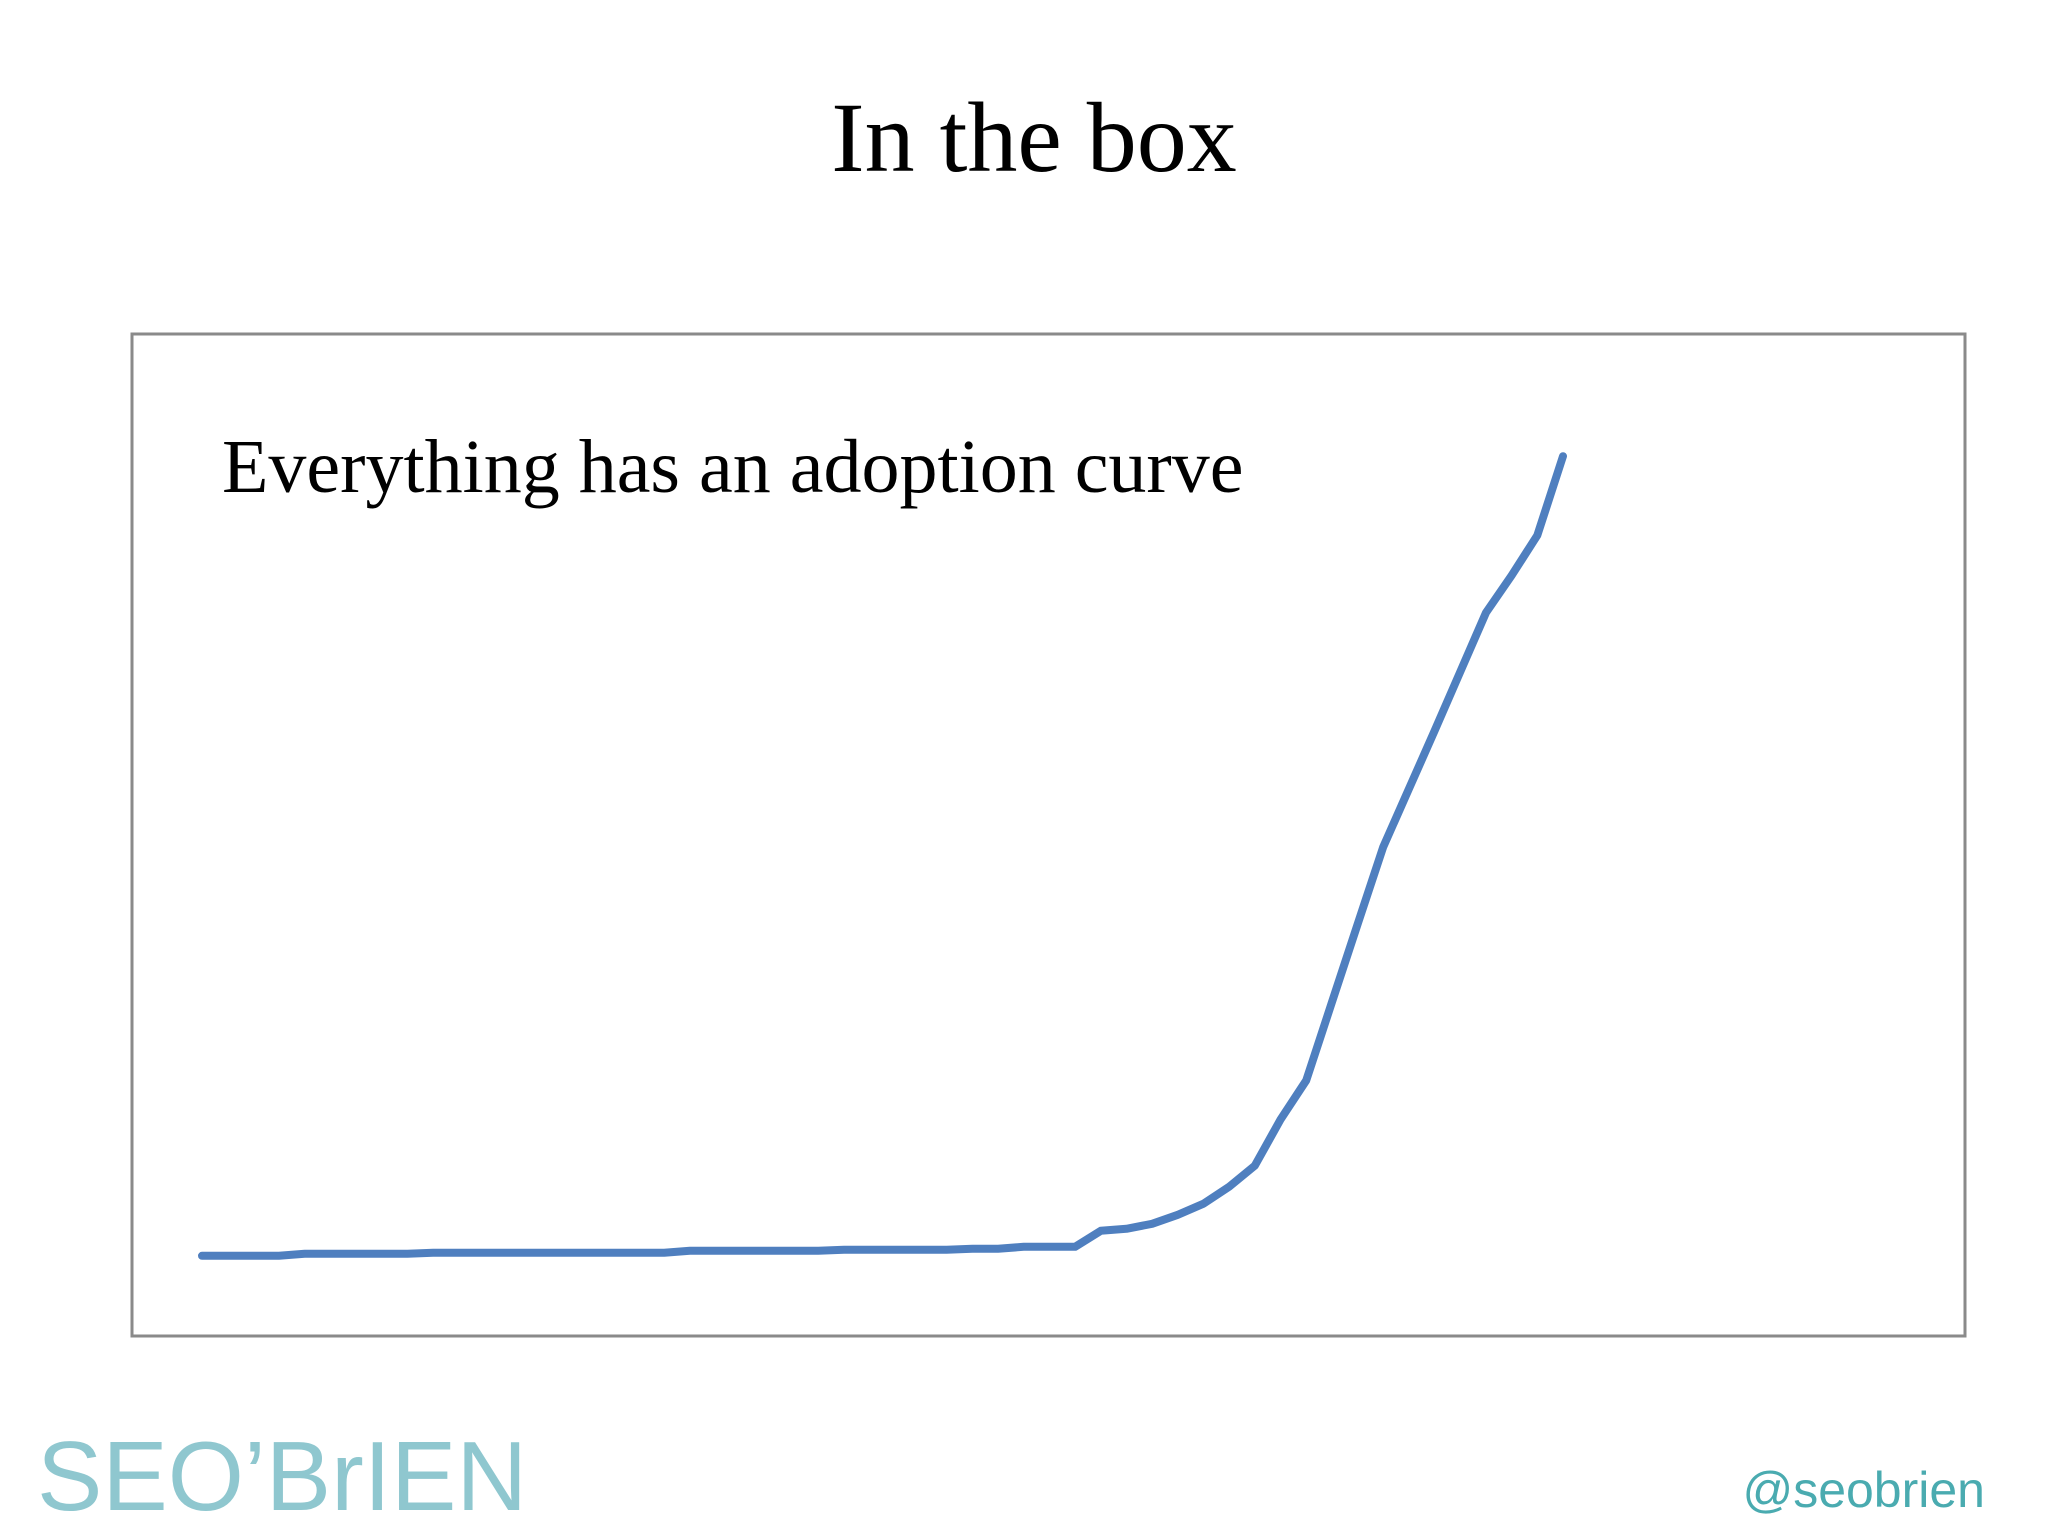 The width and height of the screenshot is (2048, 1535). Describe the element at coordinates (282, 1476) in the screenshot. I see `logo: SEO’BrIEN` at that location.